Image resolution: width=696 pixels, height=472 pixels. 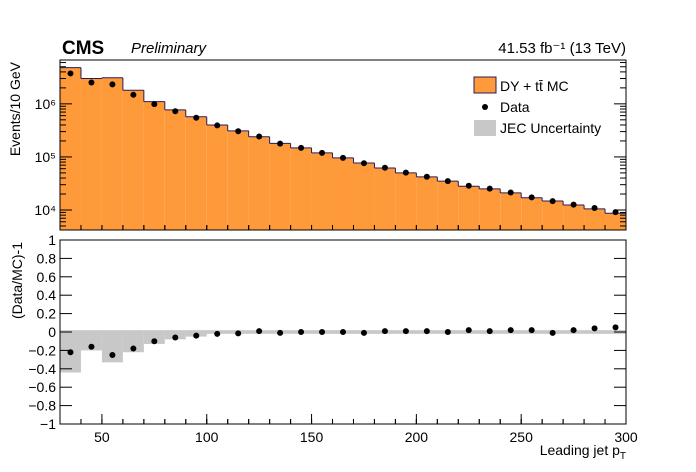 What do you see at coordinates (207, 437) in the screenshot?
I see `x-tick-label: 100` at bounding box center [207, 437].